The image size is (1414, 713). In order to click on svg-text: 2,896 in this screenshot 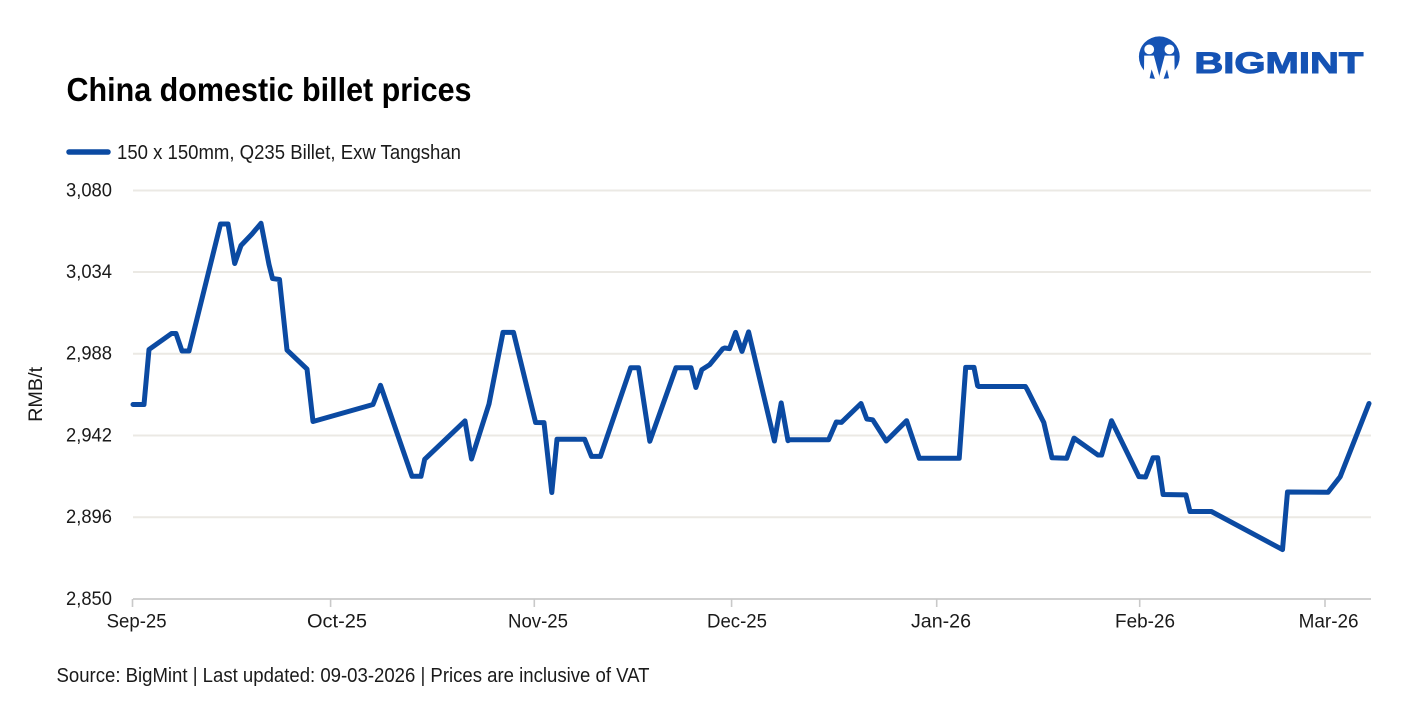, I will do `click(89, 517)`.